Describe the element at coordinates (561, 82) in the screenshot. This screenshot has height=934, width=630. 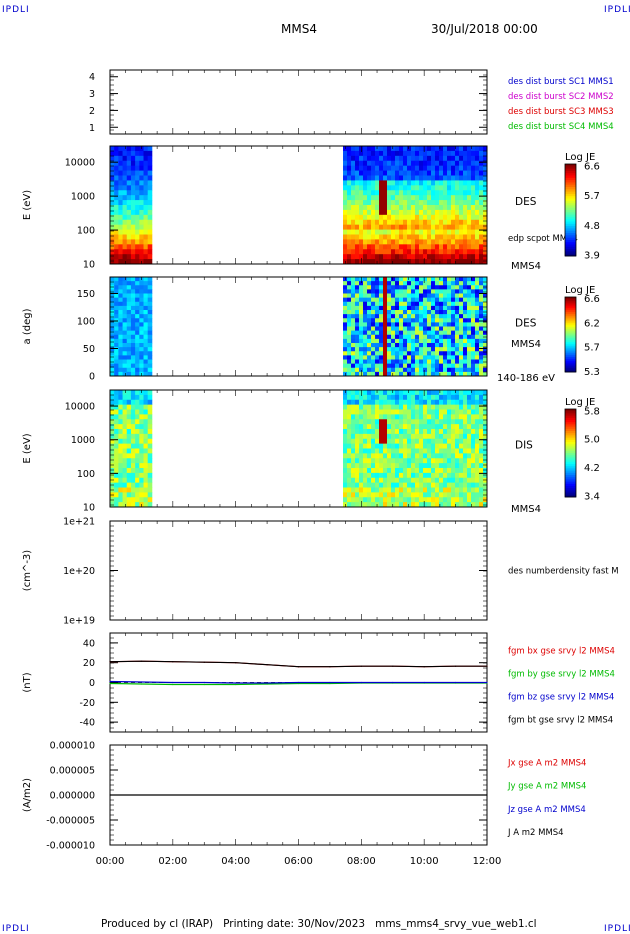
I see `legend-entry: des dist burst SC1 MMS1` at that location.